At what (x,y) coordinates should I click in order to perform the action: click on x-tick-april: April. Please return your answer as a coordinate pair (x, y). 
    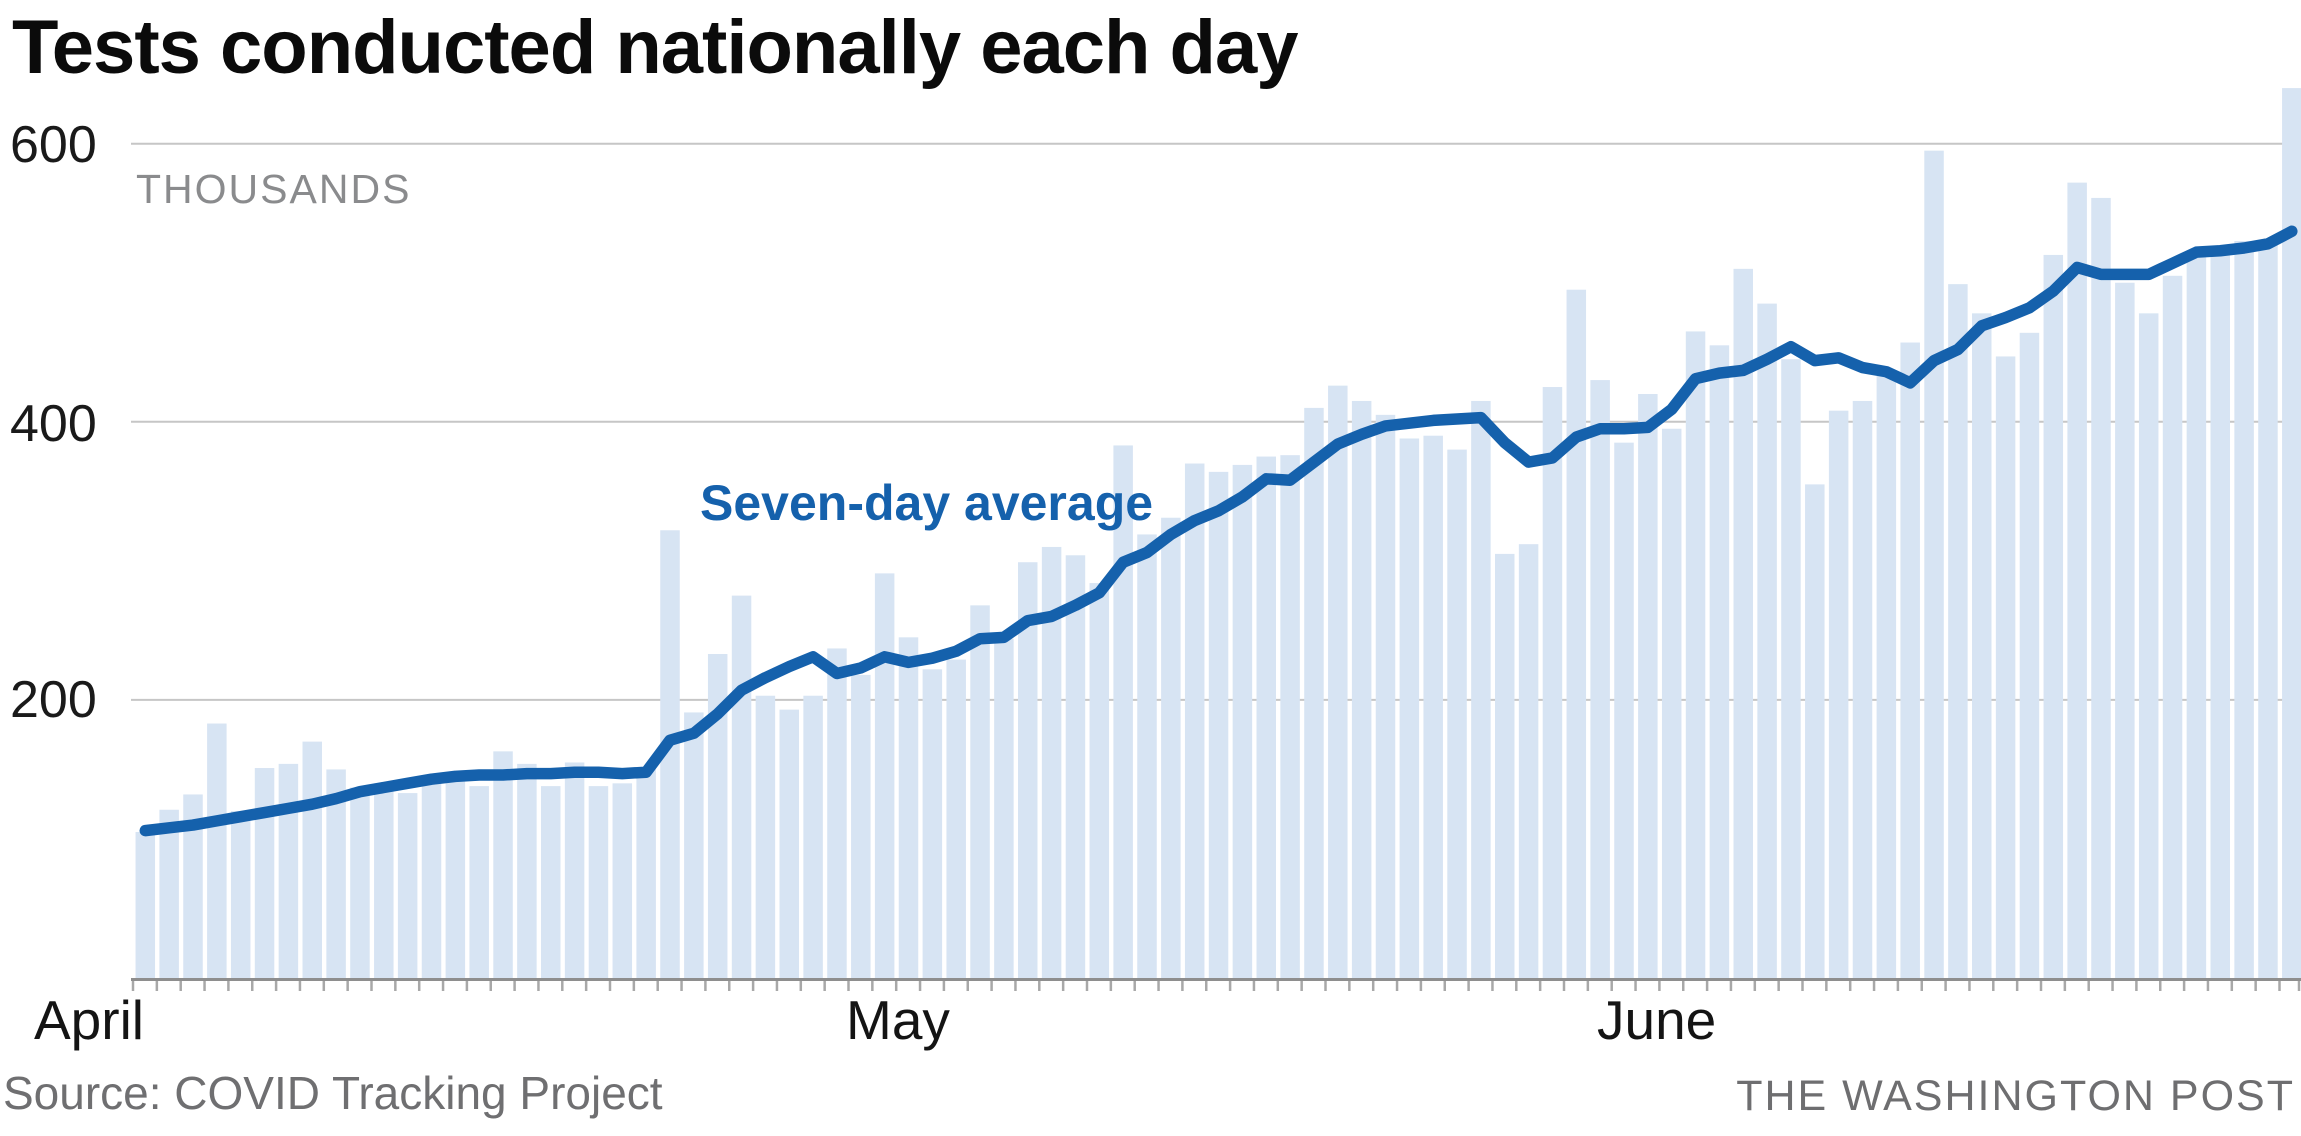
    Looking at the image, I should click on (89, 1020).